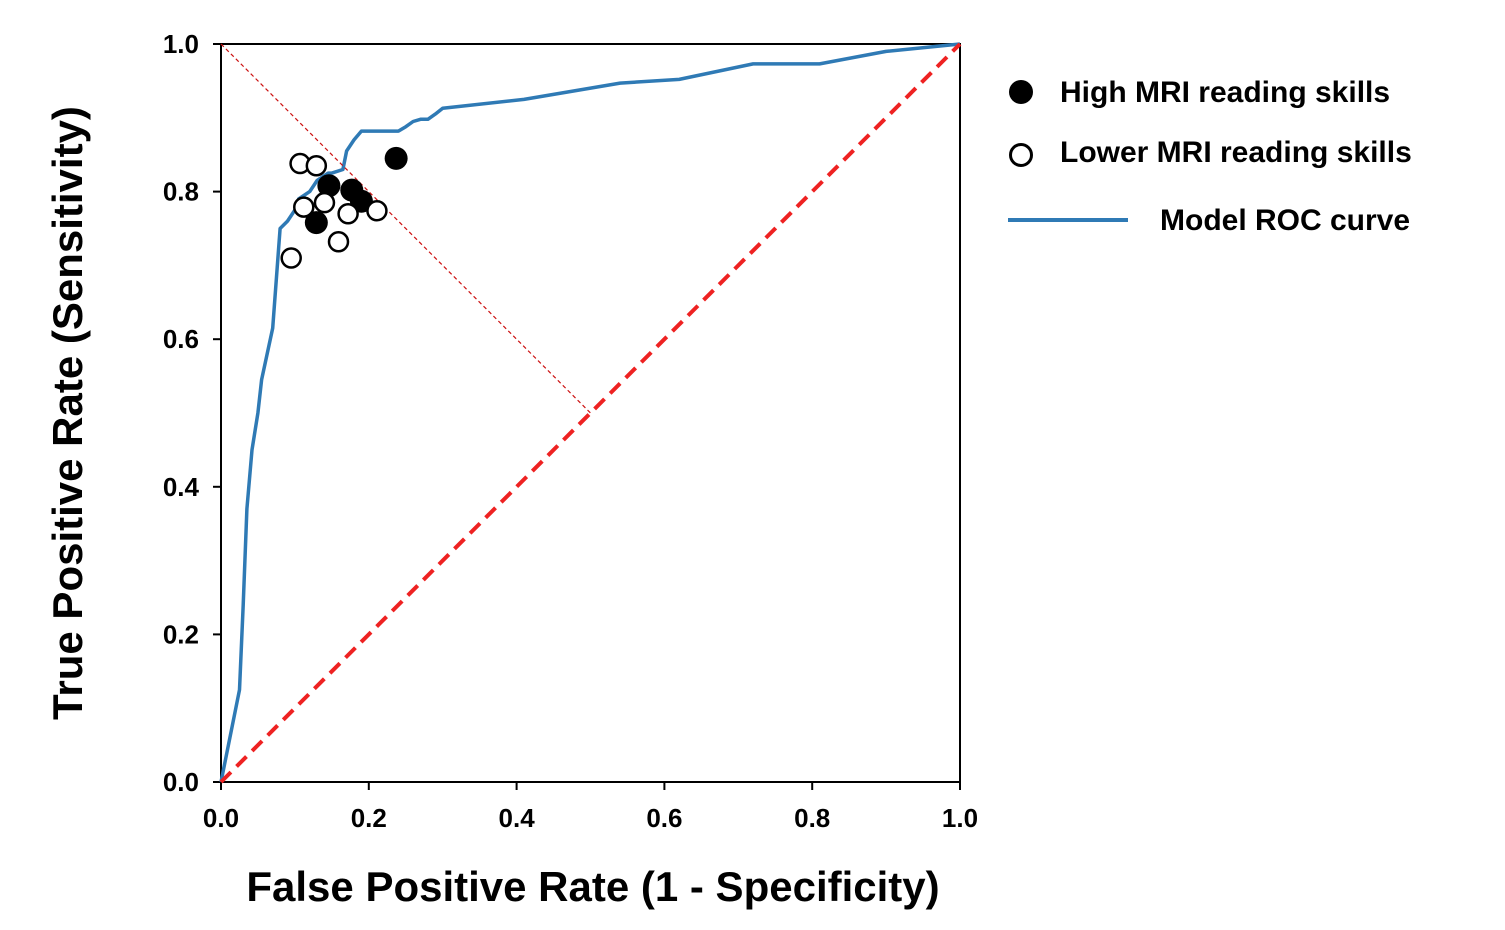  What do you see at coordinates (1021, 92) in the screenshot?
I see `legend-marker-high` at bounding box center [1021, 92].